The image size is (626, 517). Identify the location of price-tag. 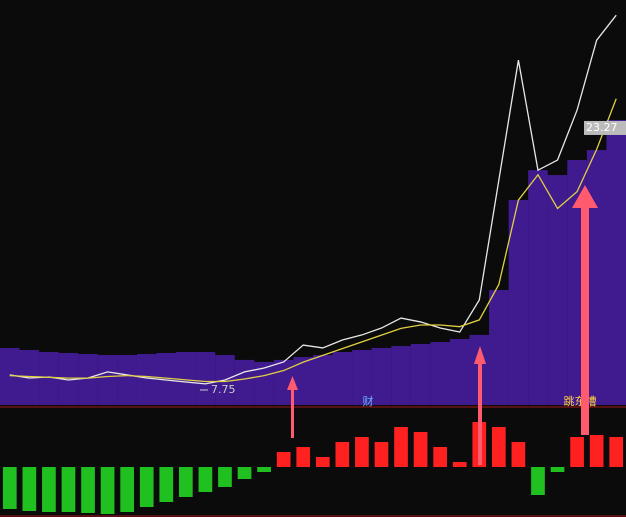
(605, 127).